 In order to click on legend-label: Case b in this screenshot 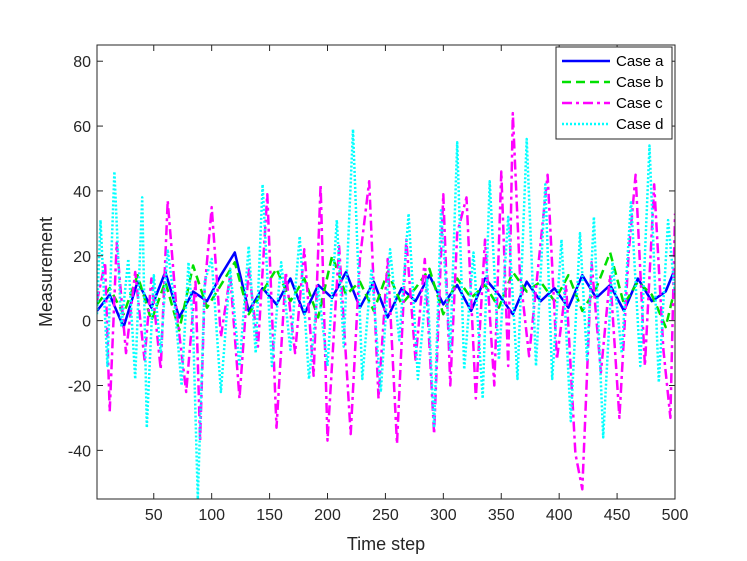, I will do `click(640, 82)`.